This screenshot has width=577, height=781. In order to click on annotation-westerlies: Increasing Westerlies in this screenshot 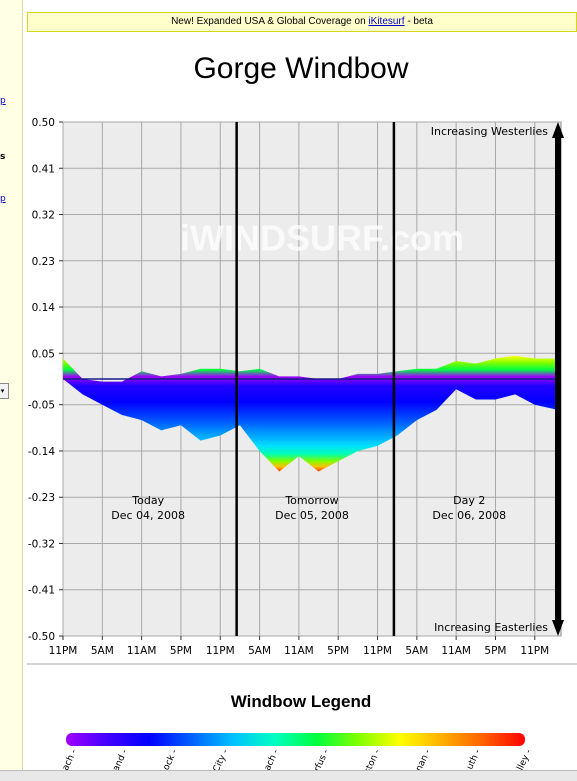, I will do `click(490, 131)`.